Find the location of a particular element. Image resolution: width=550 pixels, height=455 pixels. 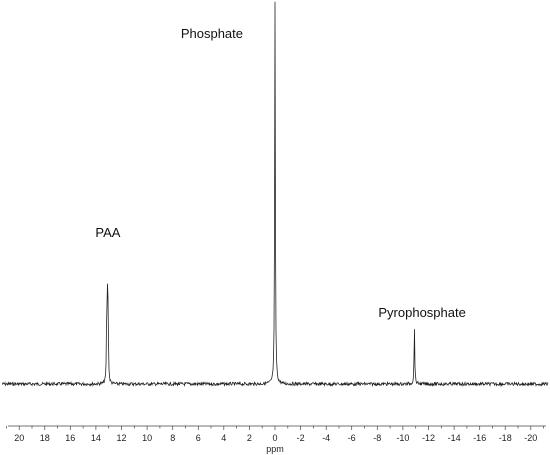

x-tick-label: -14 is located at coordinates (454, 438).